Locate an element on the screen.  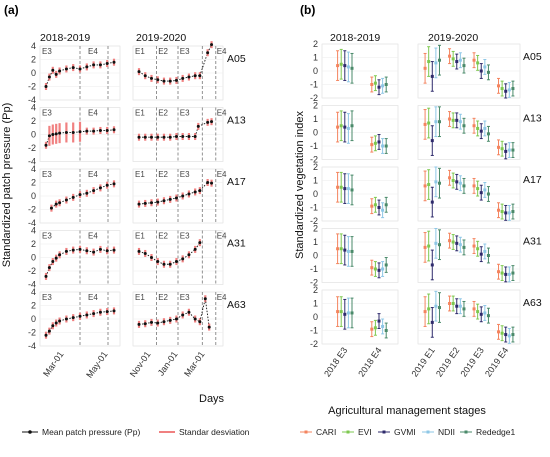
stage-label: E4 is located at coordinates (93, 113).